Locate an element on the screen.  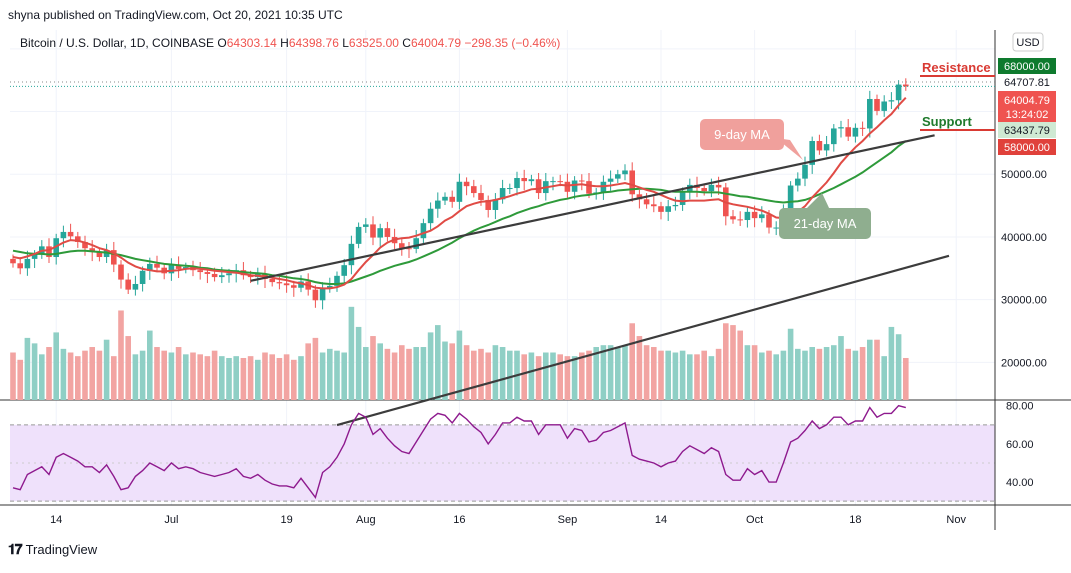
time-tick-label: 19 is located at coordinates (286, 520).